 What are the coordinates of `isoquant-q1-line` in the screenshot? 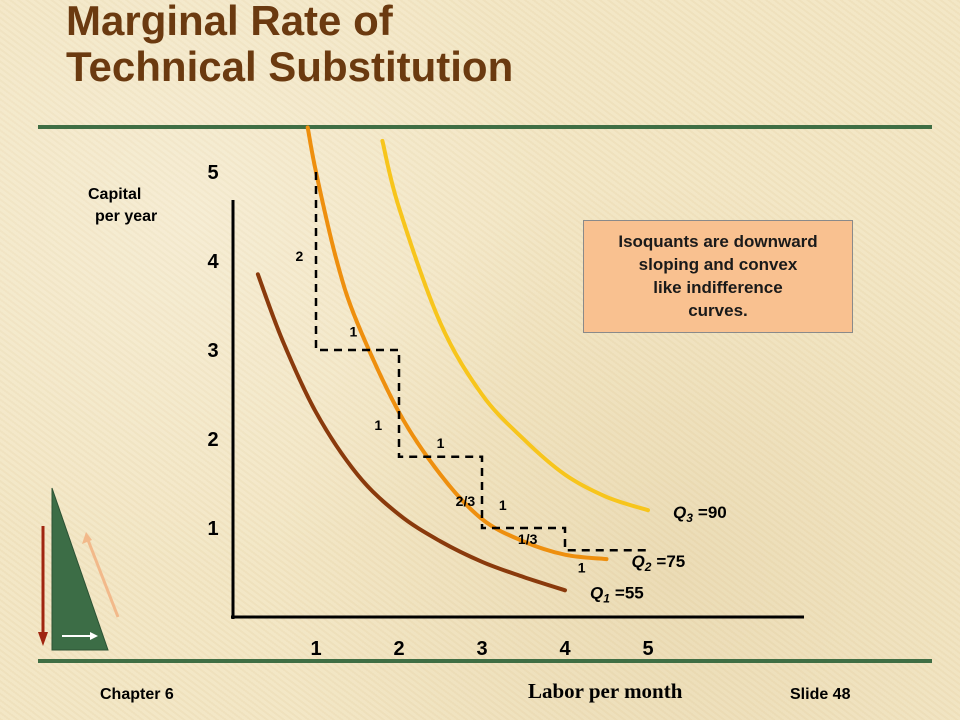 It's located at (411, 432).